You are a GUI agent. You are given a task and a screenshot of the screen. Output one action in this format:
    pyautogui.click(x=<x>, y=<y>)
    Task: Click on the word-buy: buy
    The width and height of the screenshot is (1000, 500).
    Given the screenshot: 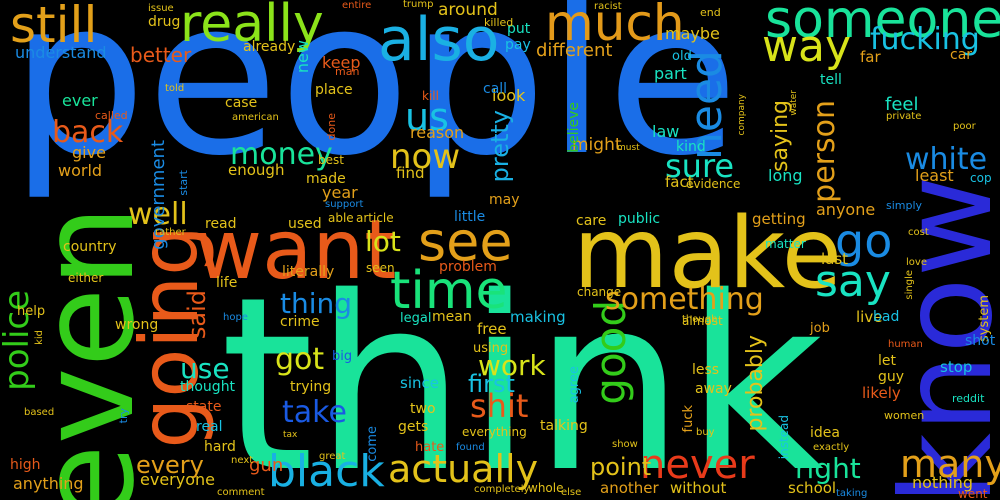 What is the action you would take?
    pyautogui.click(x=705, y=432)
    